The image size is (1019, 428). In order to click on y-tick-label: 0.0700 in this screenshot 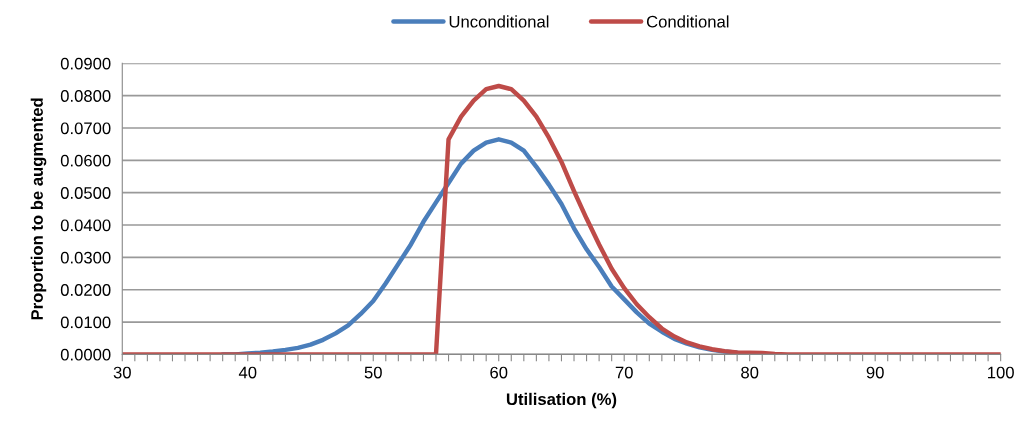, I will do `click(85, 128)`.